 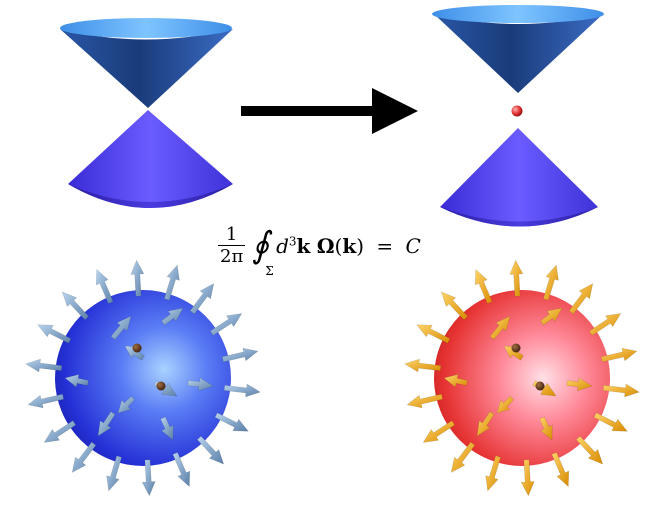 I want to click on omega-symbol: Ω, so click(x=325, y=246).